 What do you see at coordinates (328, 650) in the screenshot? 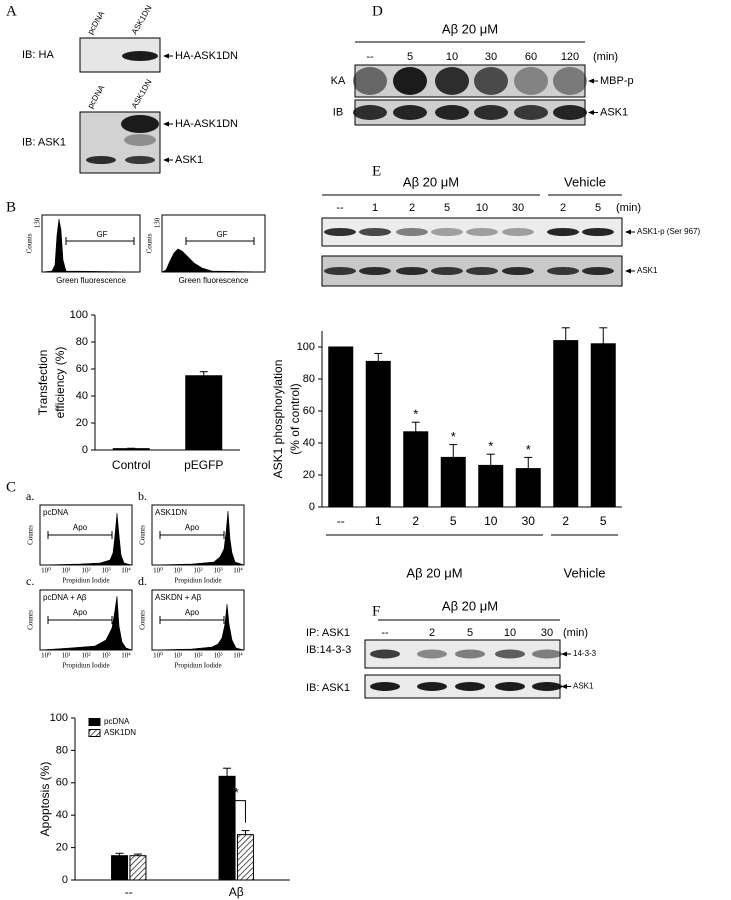
I see `antibody-label: IB:14-3-3` at bounding box center [328, 650].